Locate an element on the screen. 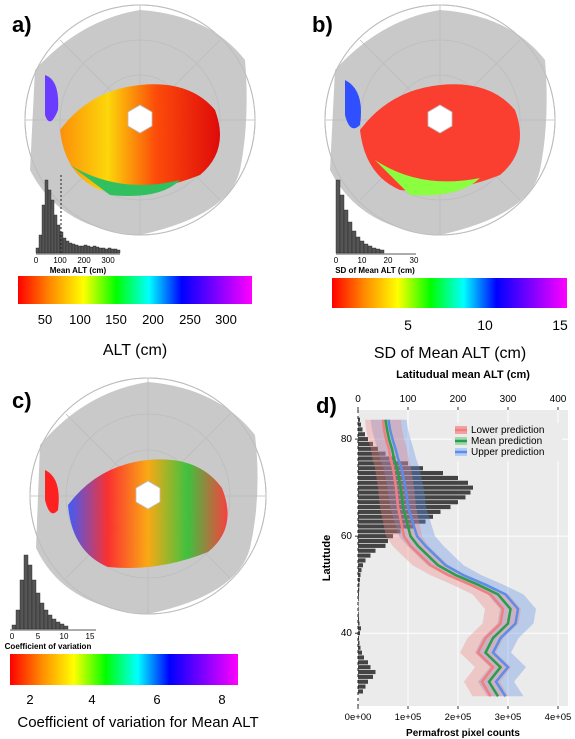  y-tick-1: 60 is located at coordinates (347, 536).